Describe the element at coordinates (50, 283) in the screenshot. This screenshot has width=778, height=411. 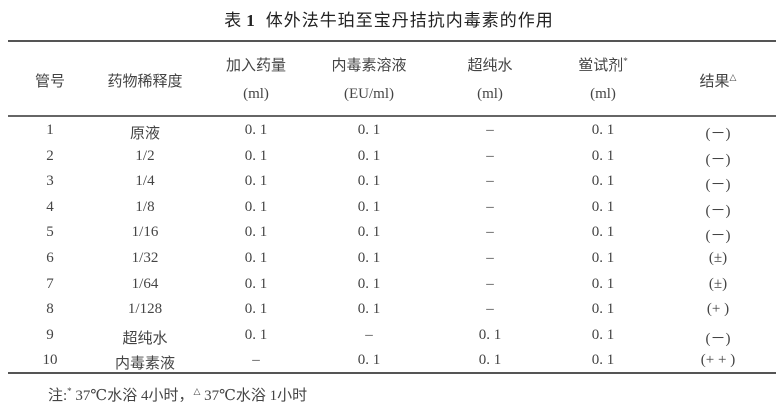
I see `table-cell: 7` at that location.